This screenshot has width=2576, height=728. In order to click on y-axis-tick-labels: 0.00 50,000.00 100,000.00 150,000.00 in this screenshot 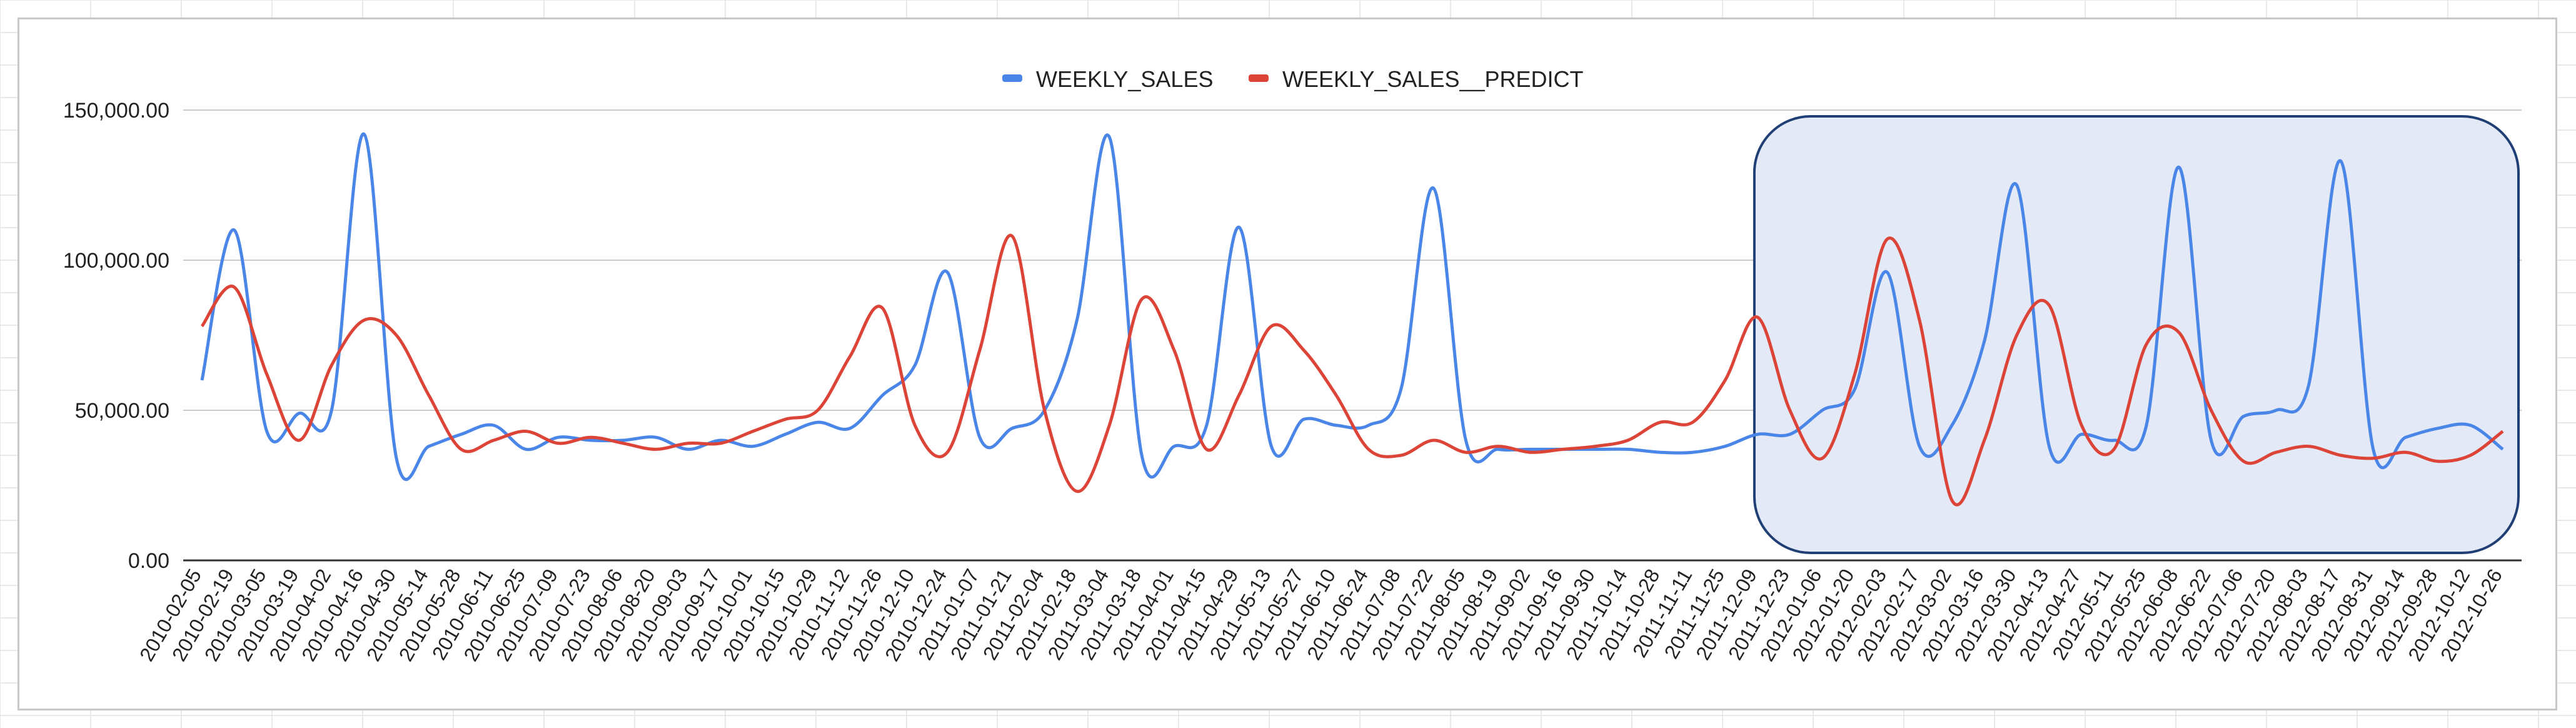, I will do `click(116, 336)`.